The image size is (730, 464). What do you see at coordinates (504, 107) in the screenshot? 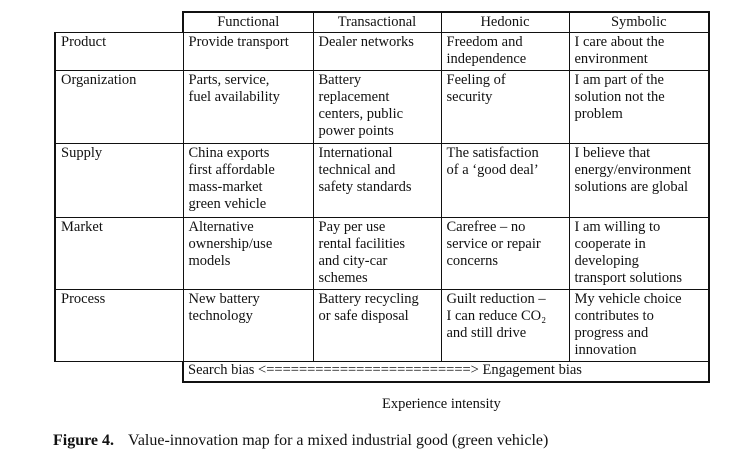
I see `cell-hedonic: Feeling of security` at bounding box center [504, 107].